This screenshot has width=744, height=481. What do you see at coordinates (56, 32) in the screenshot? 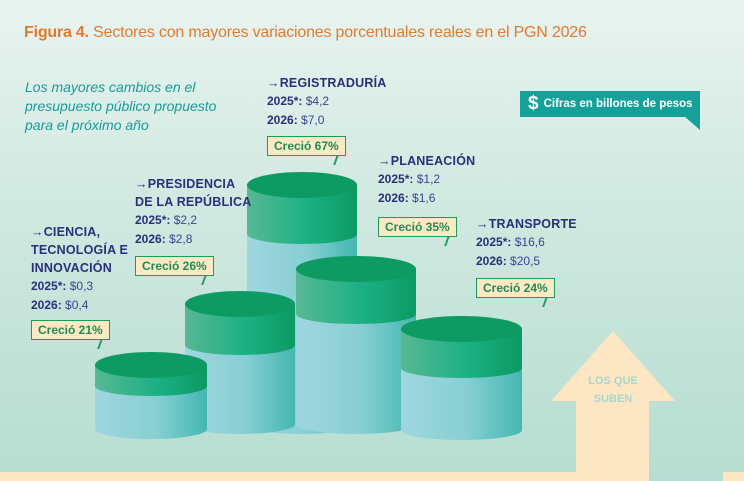
I see `figure-label: Figura 4.` at bounding box center [56, 32].